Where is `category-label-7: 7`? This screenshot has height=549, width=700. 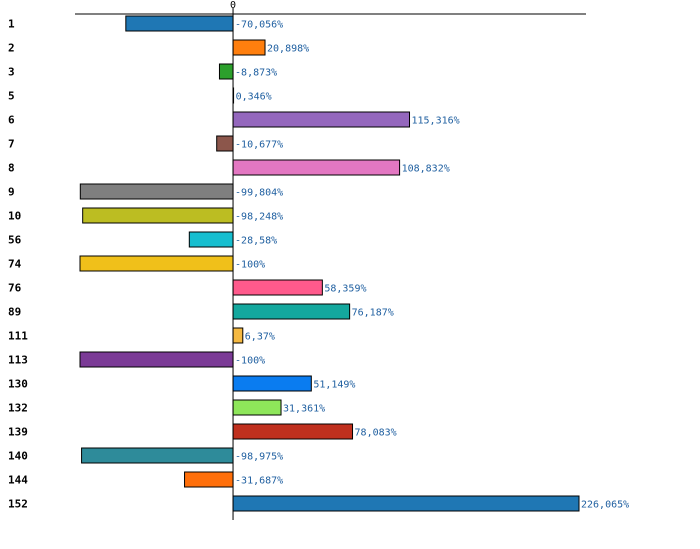
category-label-7: 7 is located at coordinates (11, 144).